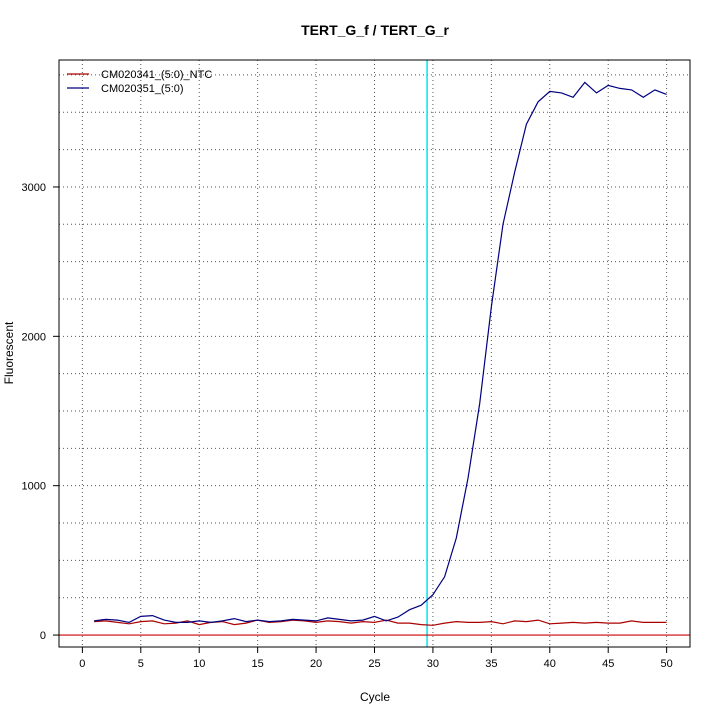 The image size is (720, 720). I want to click on y-axis-label: Fluorescent, so click(9, 352).